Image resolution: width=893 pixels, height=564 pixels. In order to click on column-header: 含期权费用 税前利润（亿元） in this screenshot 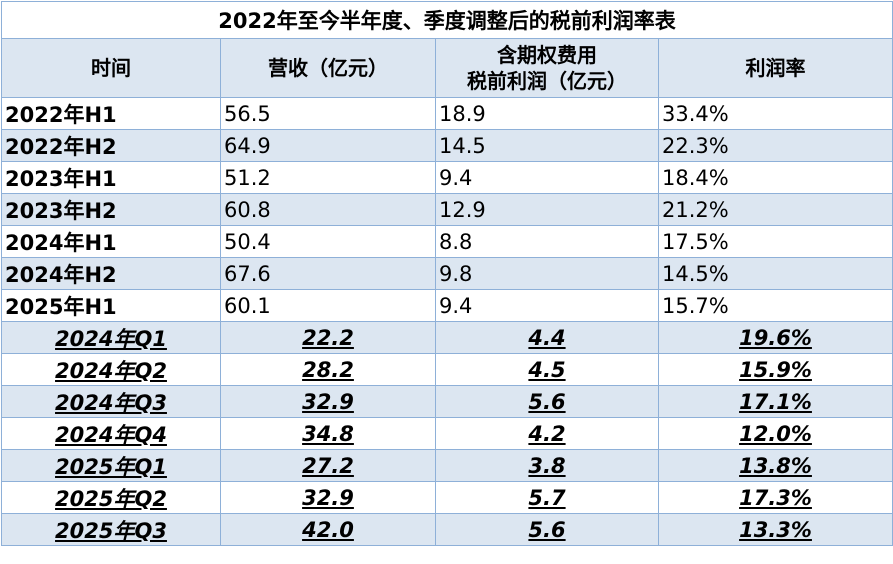, I will do `click(547, 68)`.